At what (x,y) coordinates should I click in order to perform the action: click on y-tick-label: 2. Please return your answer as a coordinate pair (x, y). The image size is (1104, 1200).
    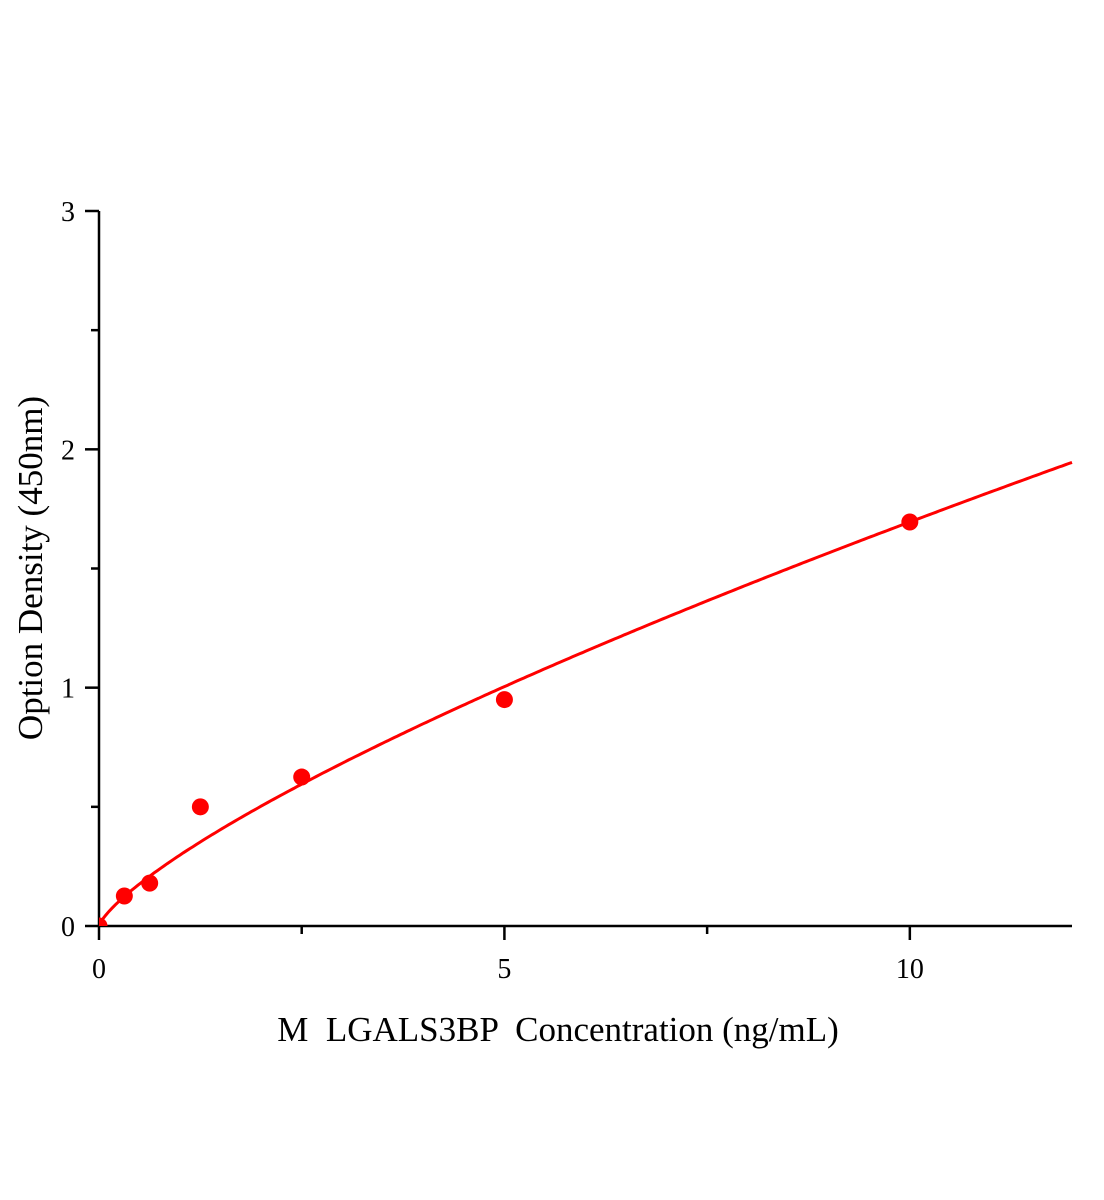
    Looking at the image, I should click on (68, 450).